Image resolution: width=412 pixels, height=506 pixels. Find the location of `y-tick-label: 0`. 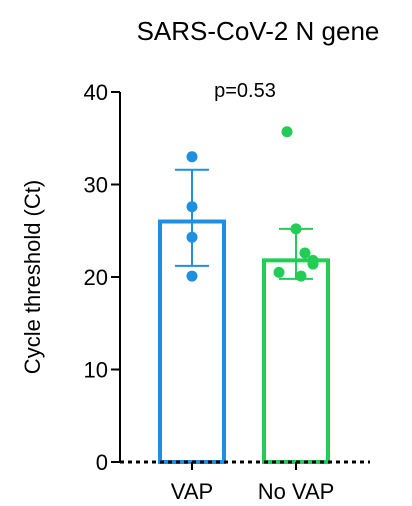

y-tick-label: 0 is located at coordinates (102, 462).